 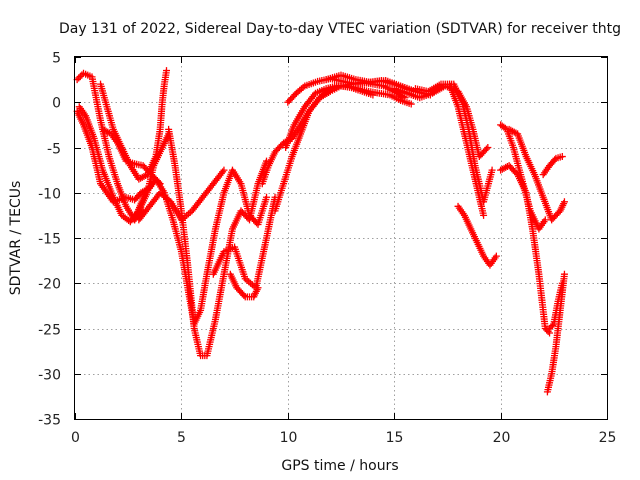 What do you see at coordinates (49, 240) in the screenshot?
I see `y-tick-label: -15` at bounding box center [49, 240].